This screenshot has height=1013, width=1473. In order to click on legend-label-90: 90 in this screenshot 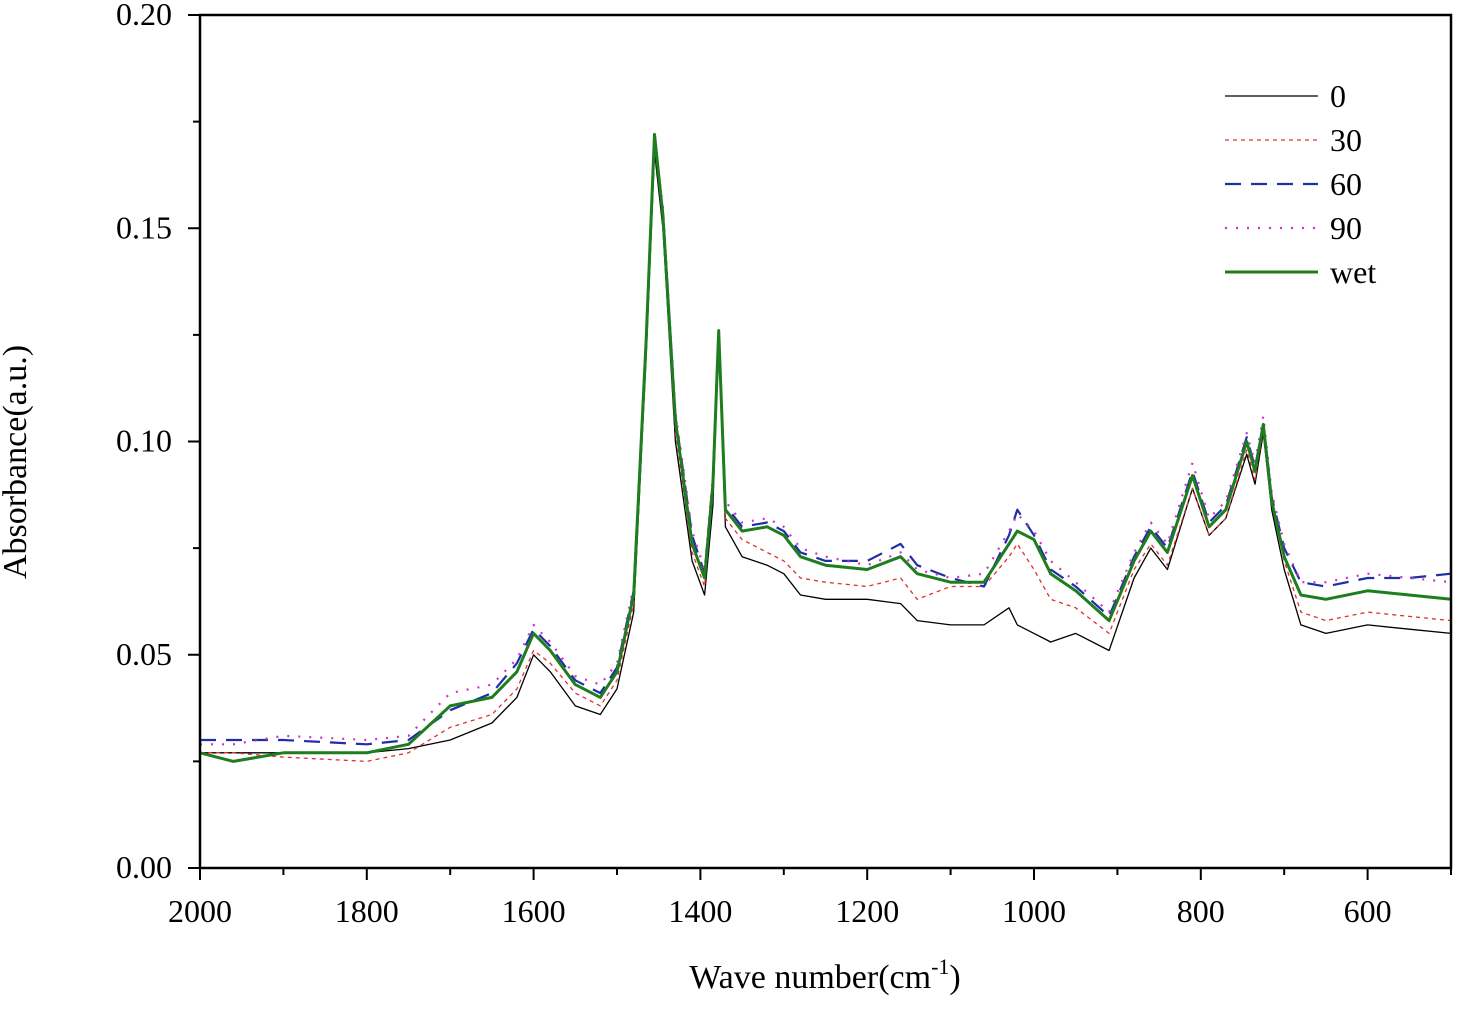, I will do `click(1346, 228)`.